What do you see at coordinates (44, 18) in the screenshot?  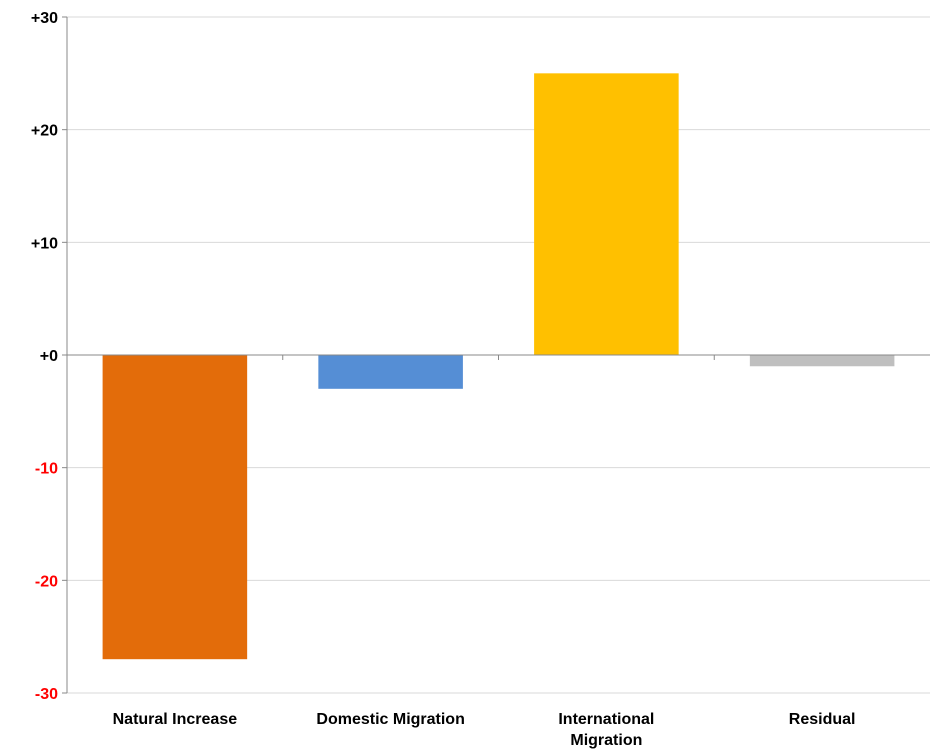 I see `y-tick-label: +30` at bounding box center [44, 18].